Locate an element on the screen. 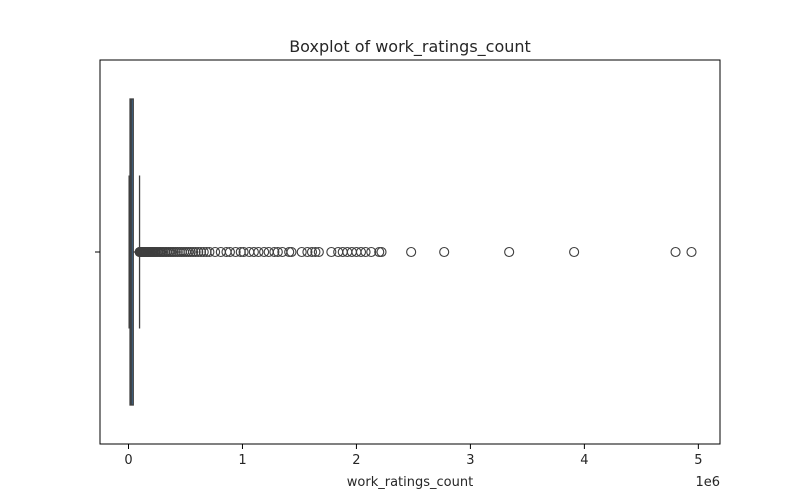 The height and width of the screenshot is (500, 800). x-tick-label: 1 is located at coordinates (242, 460).